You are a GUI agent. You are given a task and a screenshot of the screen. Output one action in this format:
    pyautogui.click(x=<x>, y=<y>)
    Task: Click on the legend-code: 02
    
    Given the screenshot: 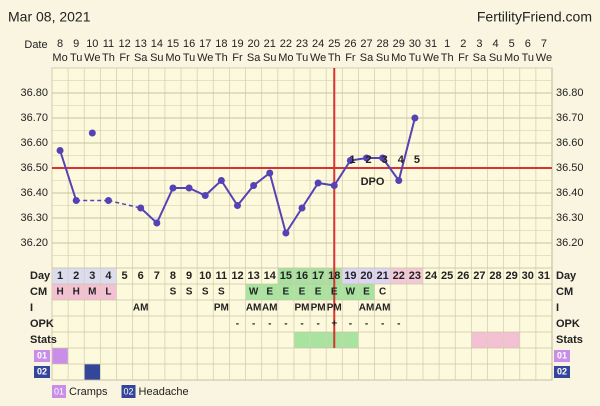 What is the action you would take?
    pyautogui.click(x=129, y=391)
    